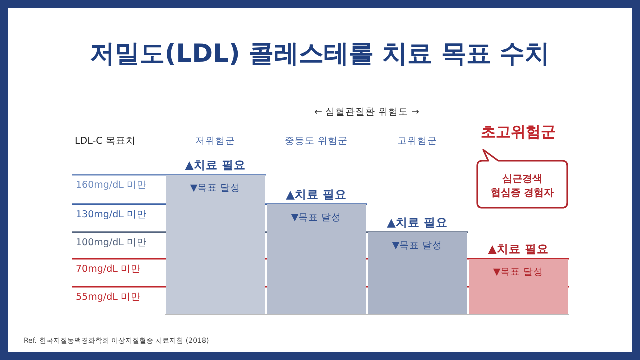  What do you see at coordinates (105, 141) in the screenshot?
I see `y-axis-title: LDL-C 목표치` at bounding box center [105, 141].